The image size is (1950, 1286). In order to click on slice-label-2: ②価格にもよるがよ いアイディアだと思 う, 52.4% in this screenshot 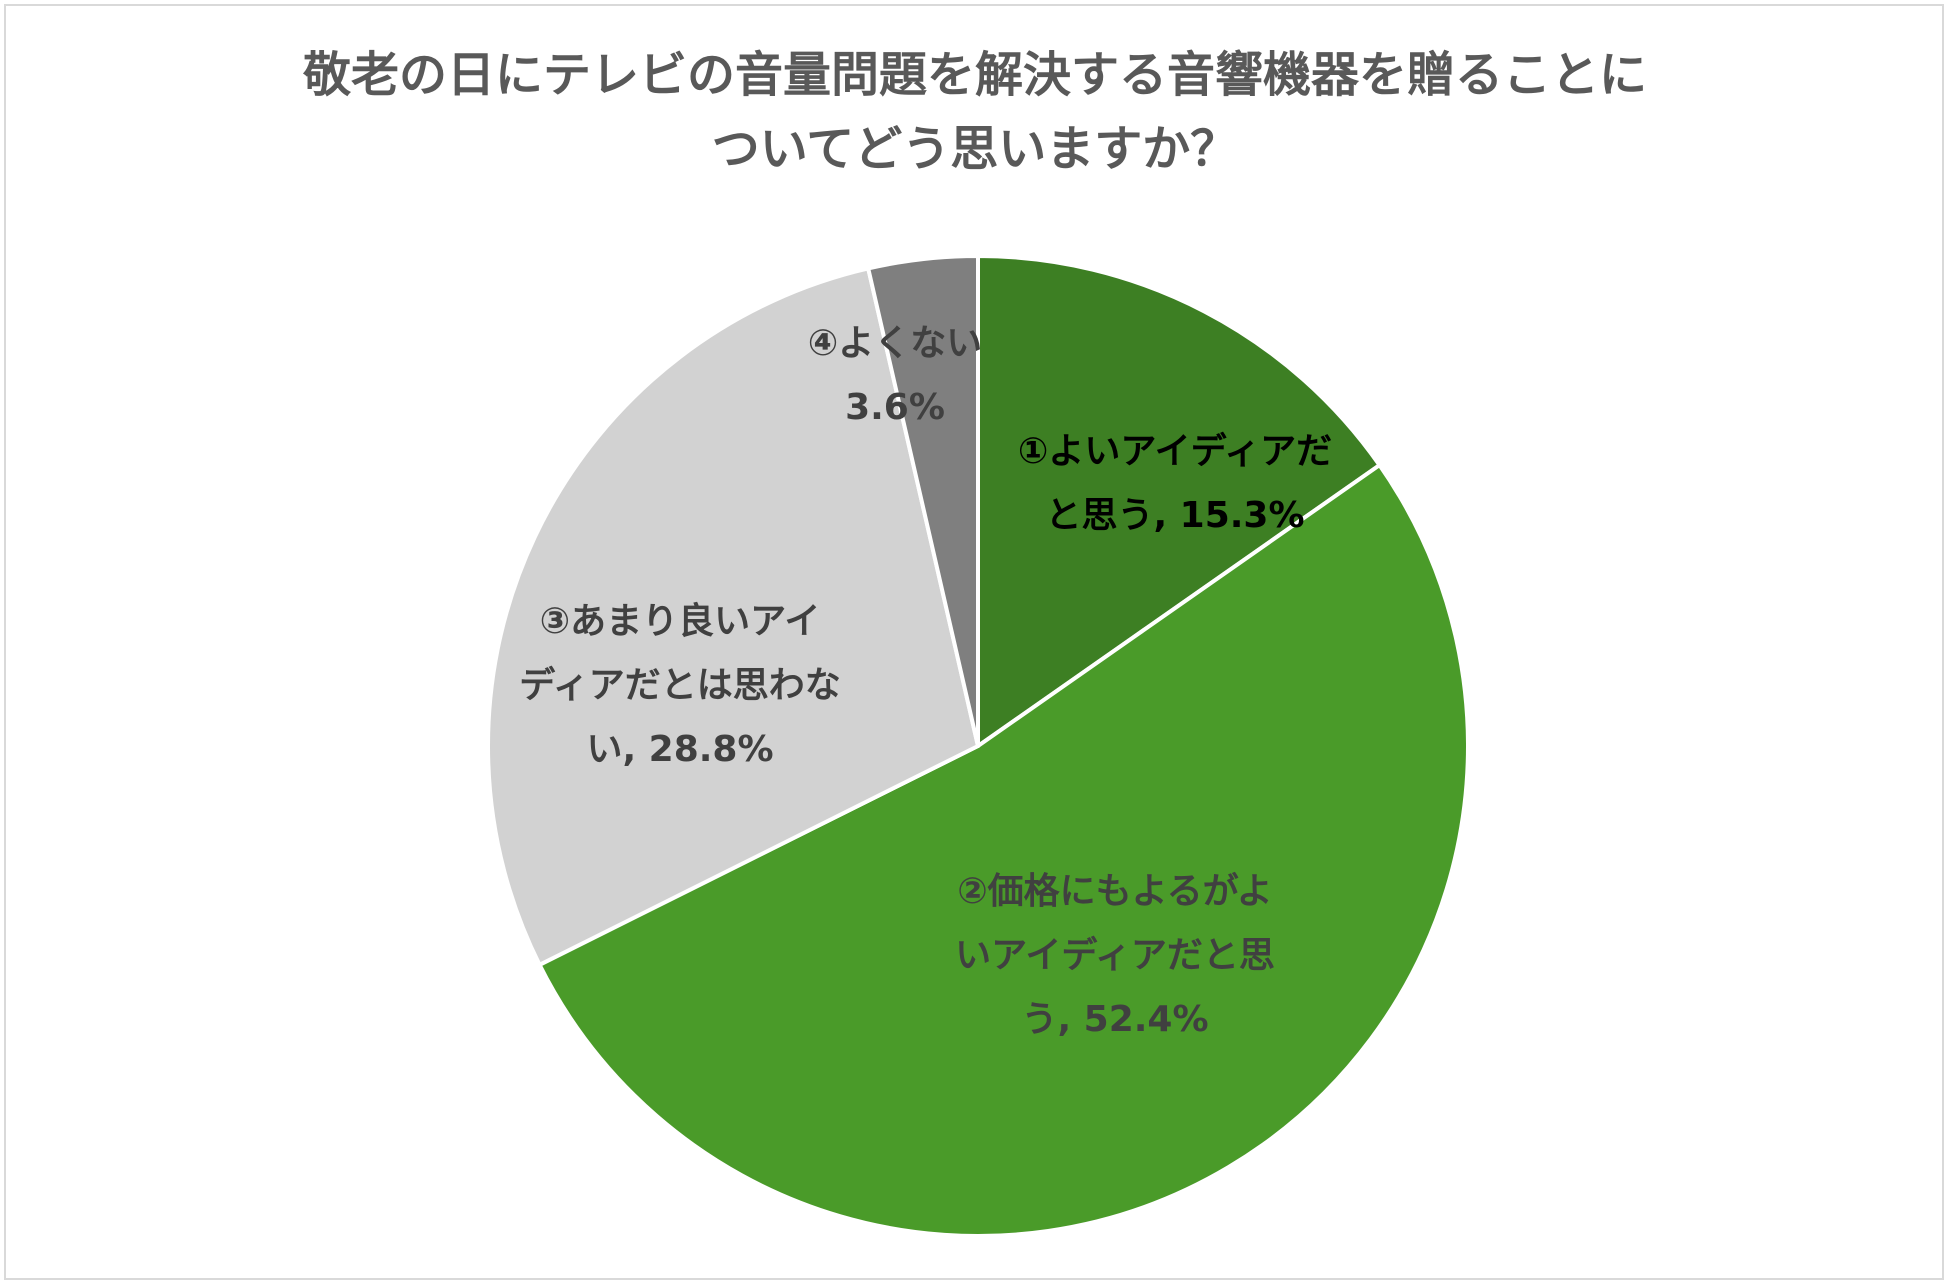, I will do `click(1115, 956)`.